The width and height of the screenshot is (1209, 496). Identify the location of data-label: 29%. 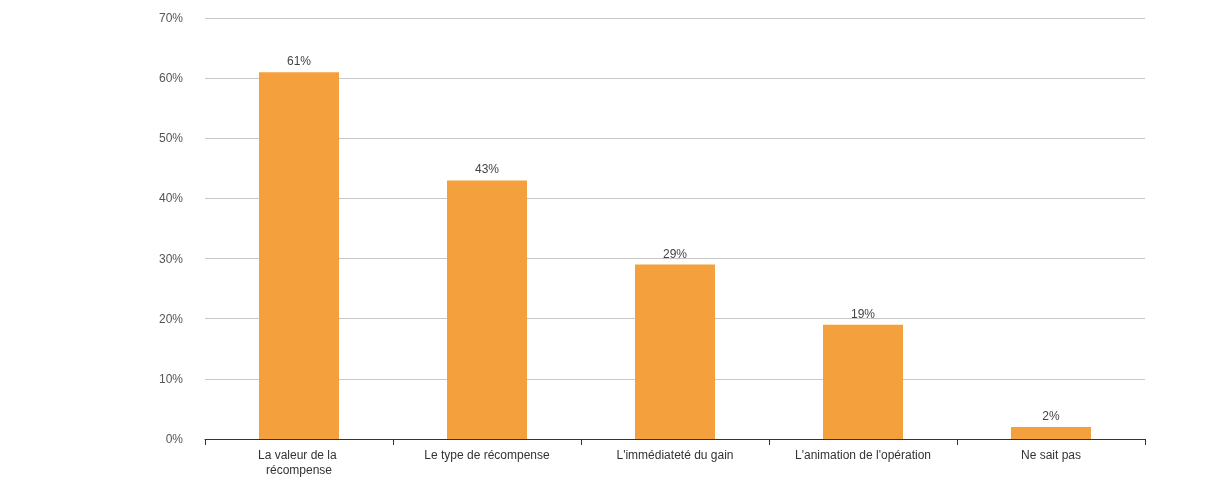
(675, 253).